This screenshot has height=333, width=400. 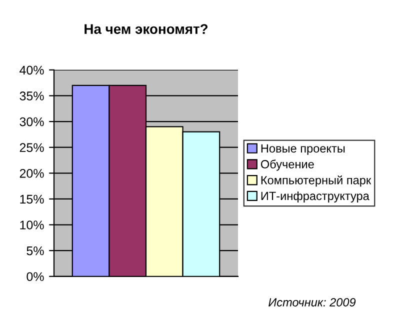 I want to click on legend-label: Новые проекты, so click(x=303, y=149).